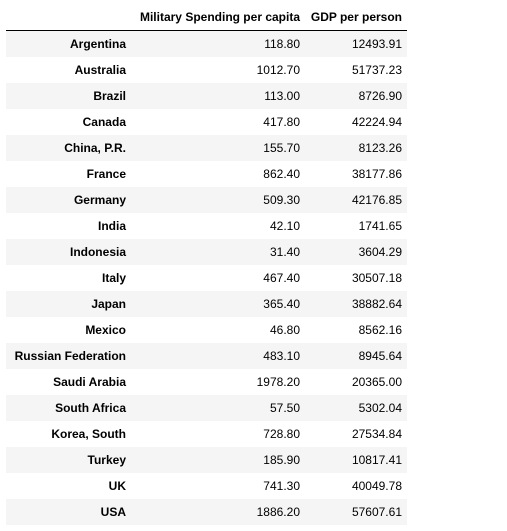 The height and width of the screenshot is (531, 507). I want to click on cell-military-spending: 862.40, so click(281, 174).